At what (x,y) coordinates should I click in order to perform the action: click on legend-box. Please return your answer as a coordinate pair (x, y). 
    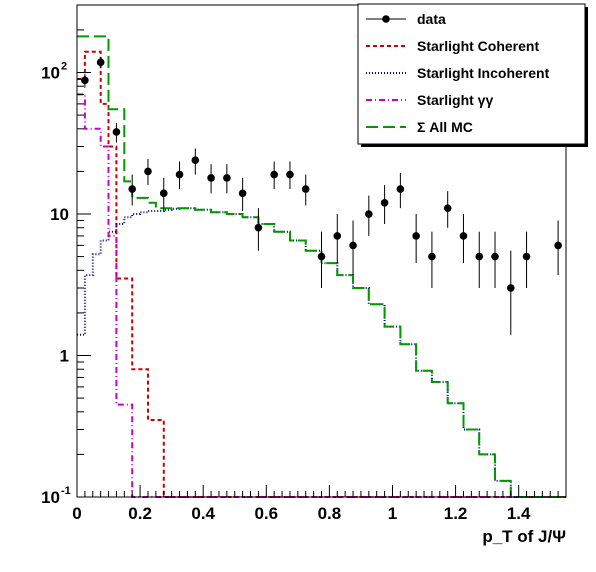
    Looking at the image, I should click on (471, 74).